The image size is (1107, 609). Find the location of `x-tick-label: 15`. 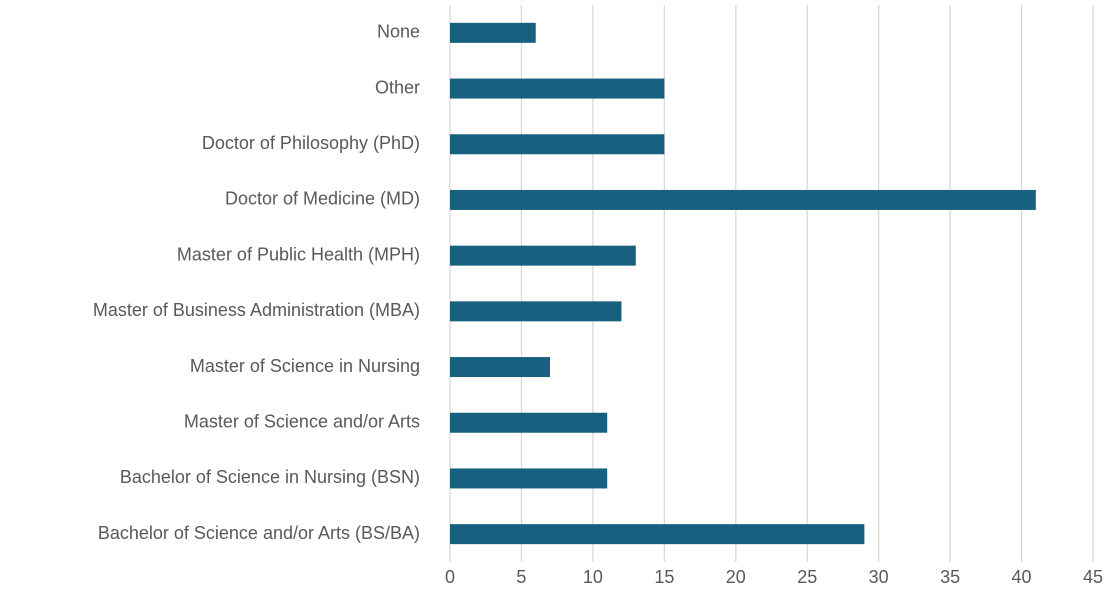

x-tick-label: 15 is located at coordinates (664, 577).